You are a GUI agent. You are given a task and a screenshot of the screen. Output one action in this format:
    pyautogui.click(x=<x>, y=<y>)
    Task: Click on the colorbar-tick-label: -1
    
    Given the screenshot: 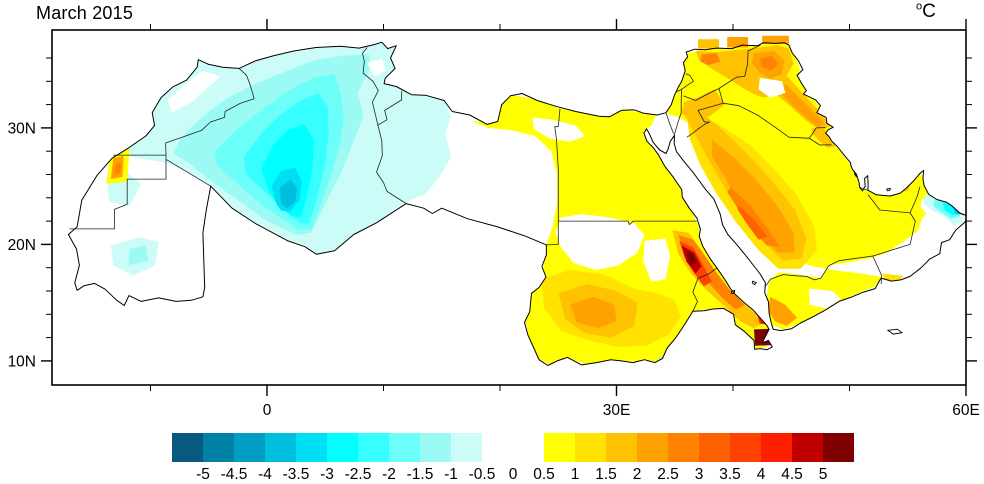 What is the action you would take?
    pyautogui.click(x=451, y=474)
    